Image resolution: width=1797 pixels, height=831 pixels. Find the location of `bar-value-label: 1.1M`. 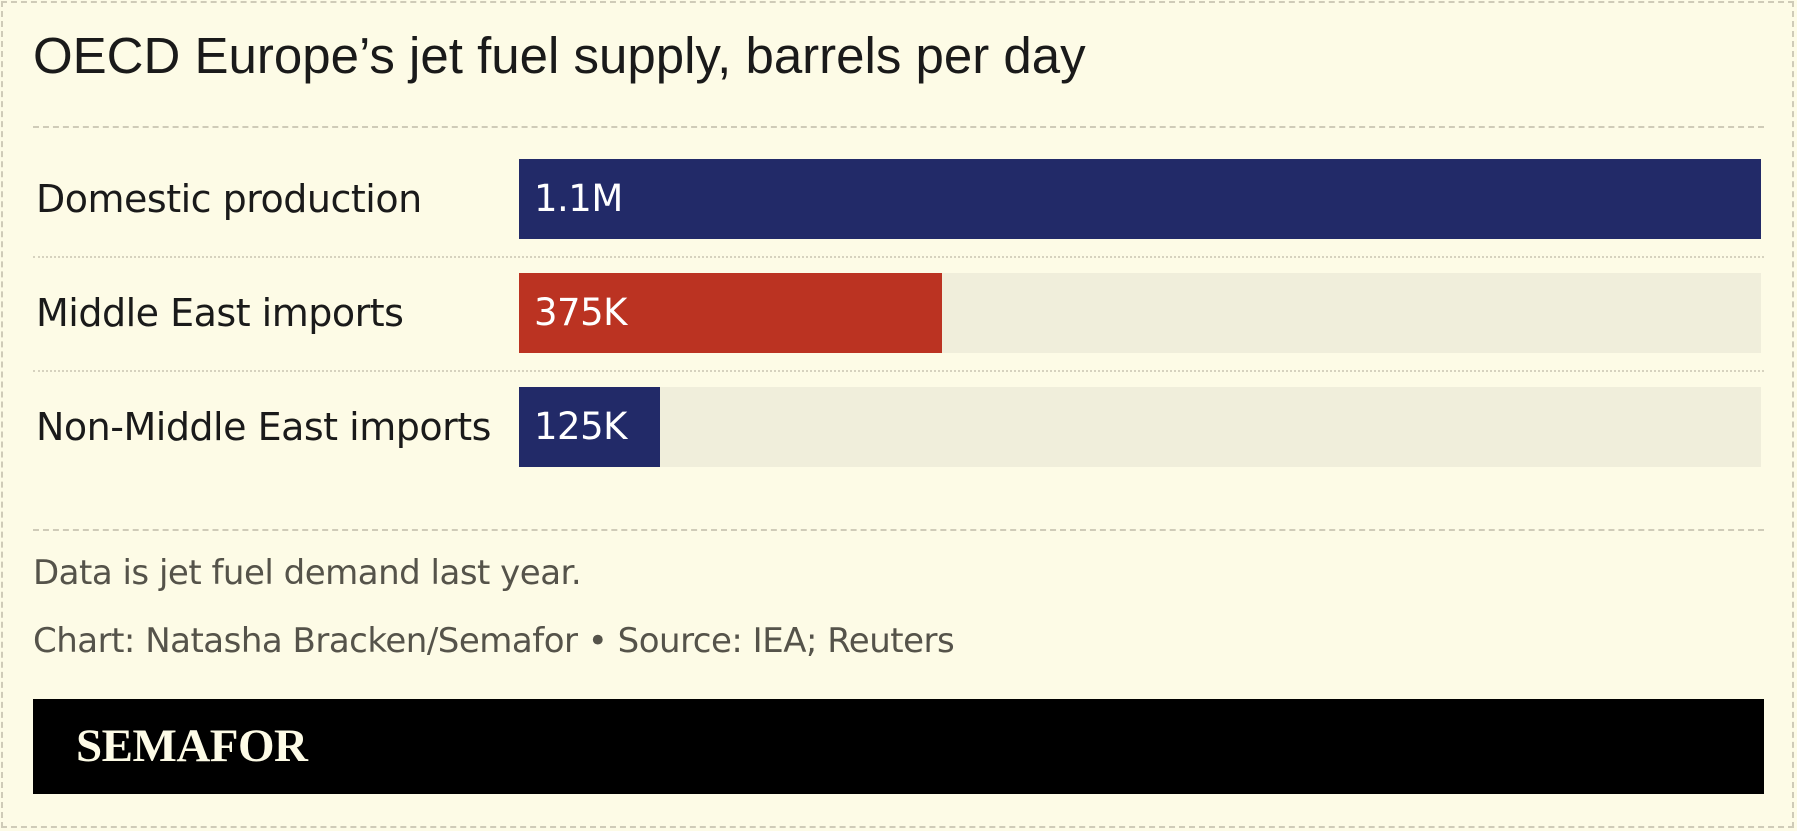

bar-value-label: 1.1M is located at coordinates (578, 198).